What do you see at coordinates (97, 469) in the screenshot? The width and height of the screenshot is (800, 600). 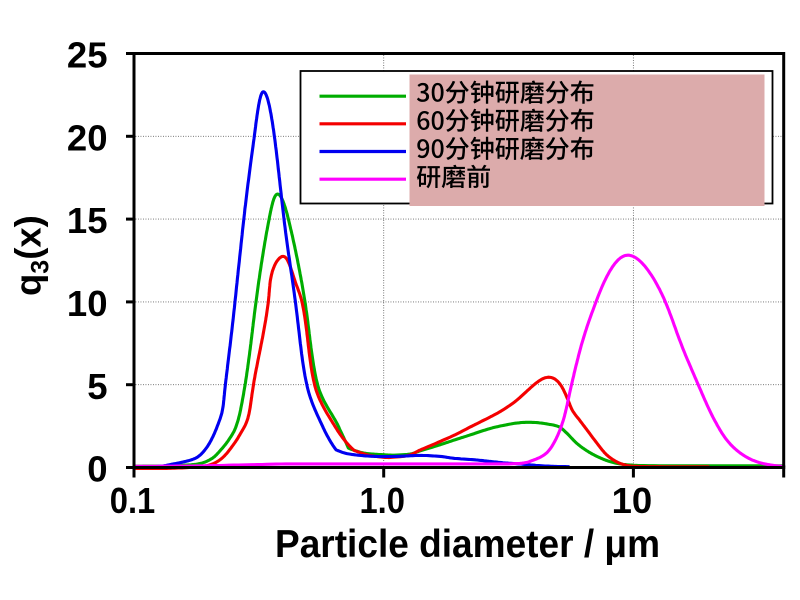 I see `svg-text: 0` at bounding box center [97, 469].